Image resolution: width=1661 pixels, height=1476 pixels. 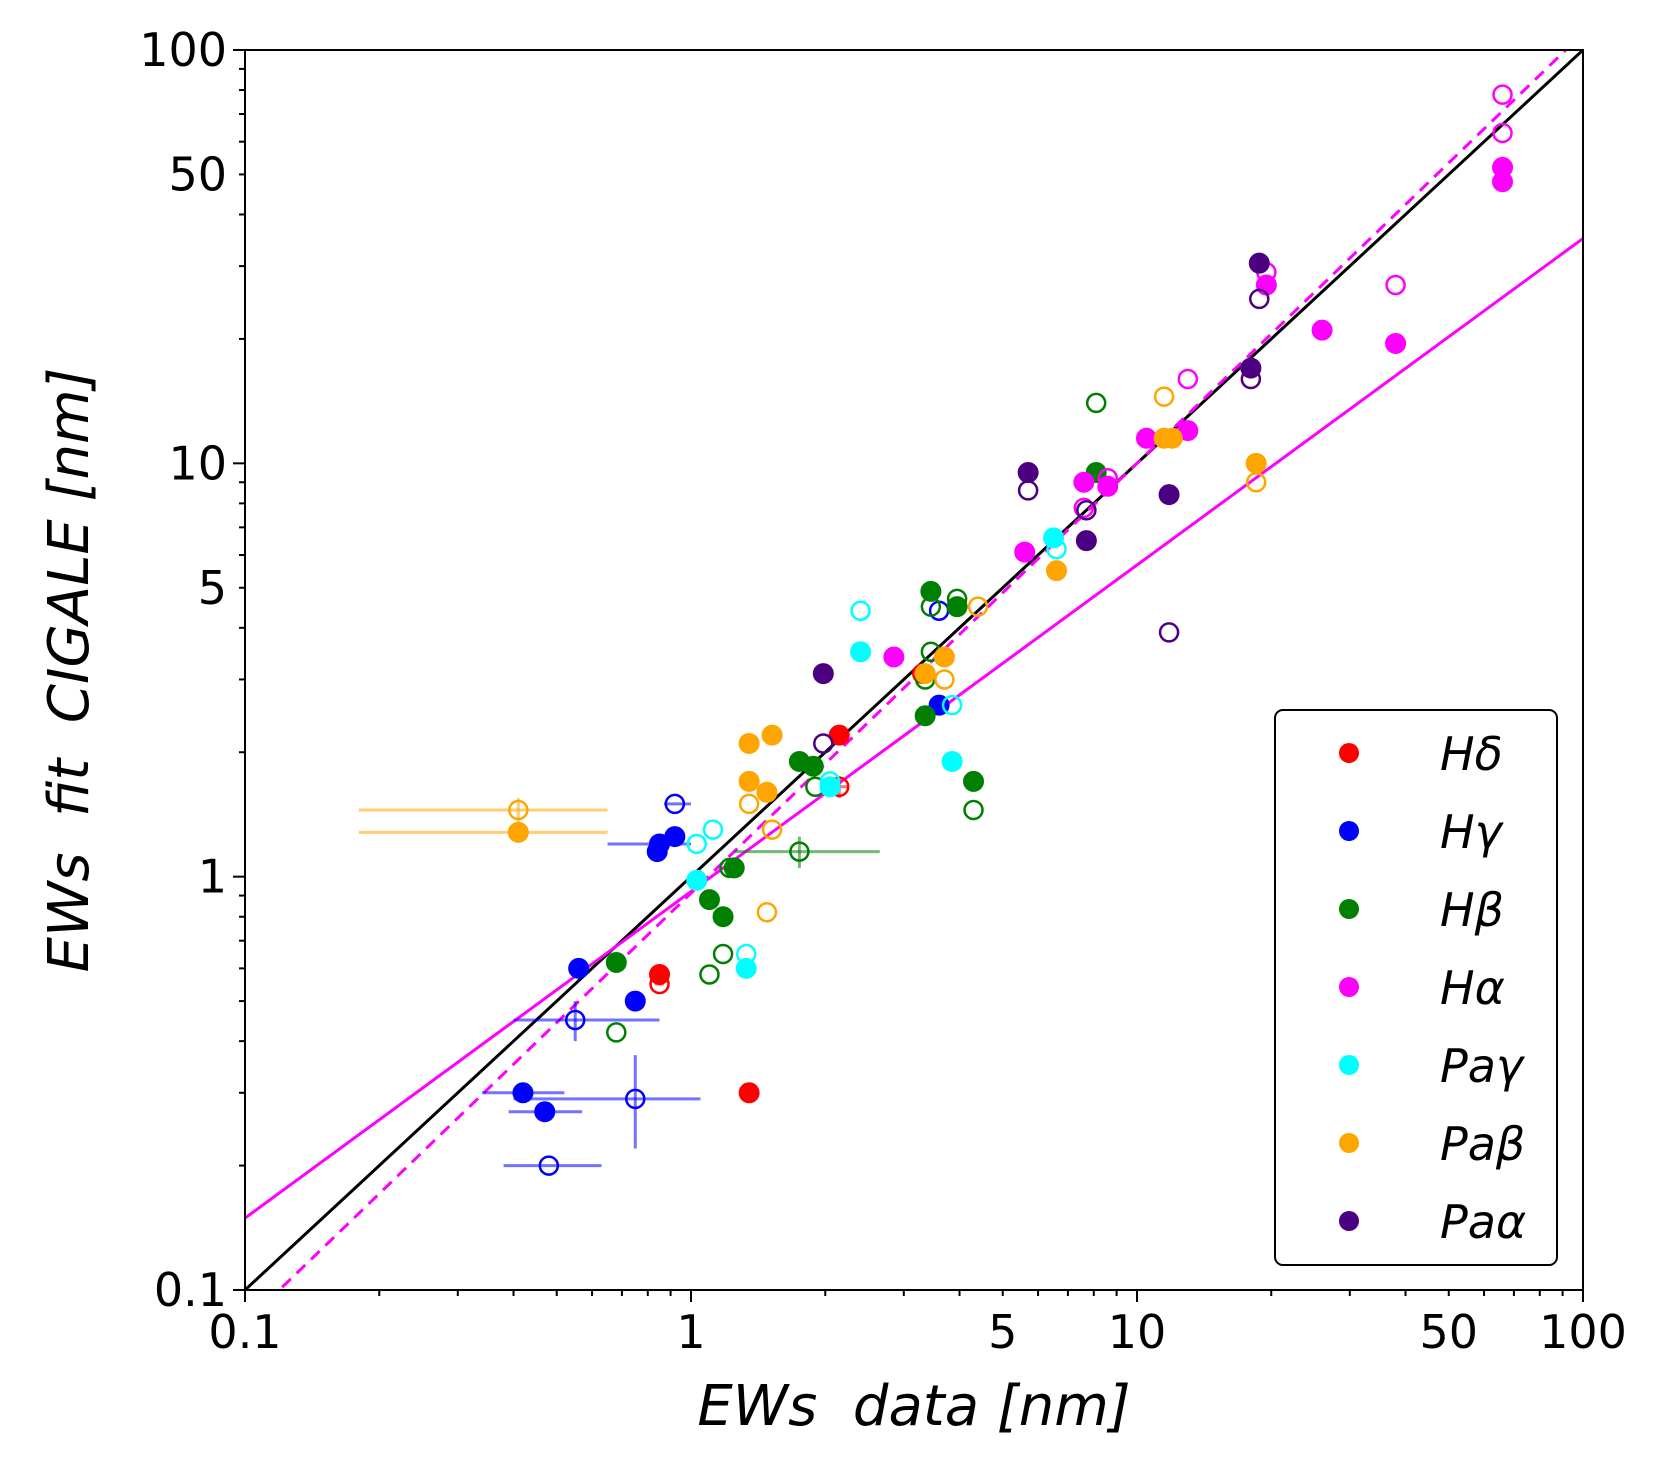 What do you see at coordinates (913, 1406) in the screenshot?
I see `x-axis-label: EWs data [nm]` at bounding box center [913, 1406].